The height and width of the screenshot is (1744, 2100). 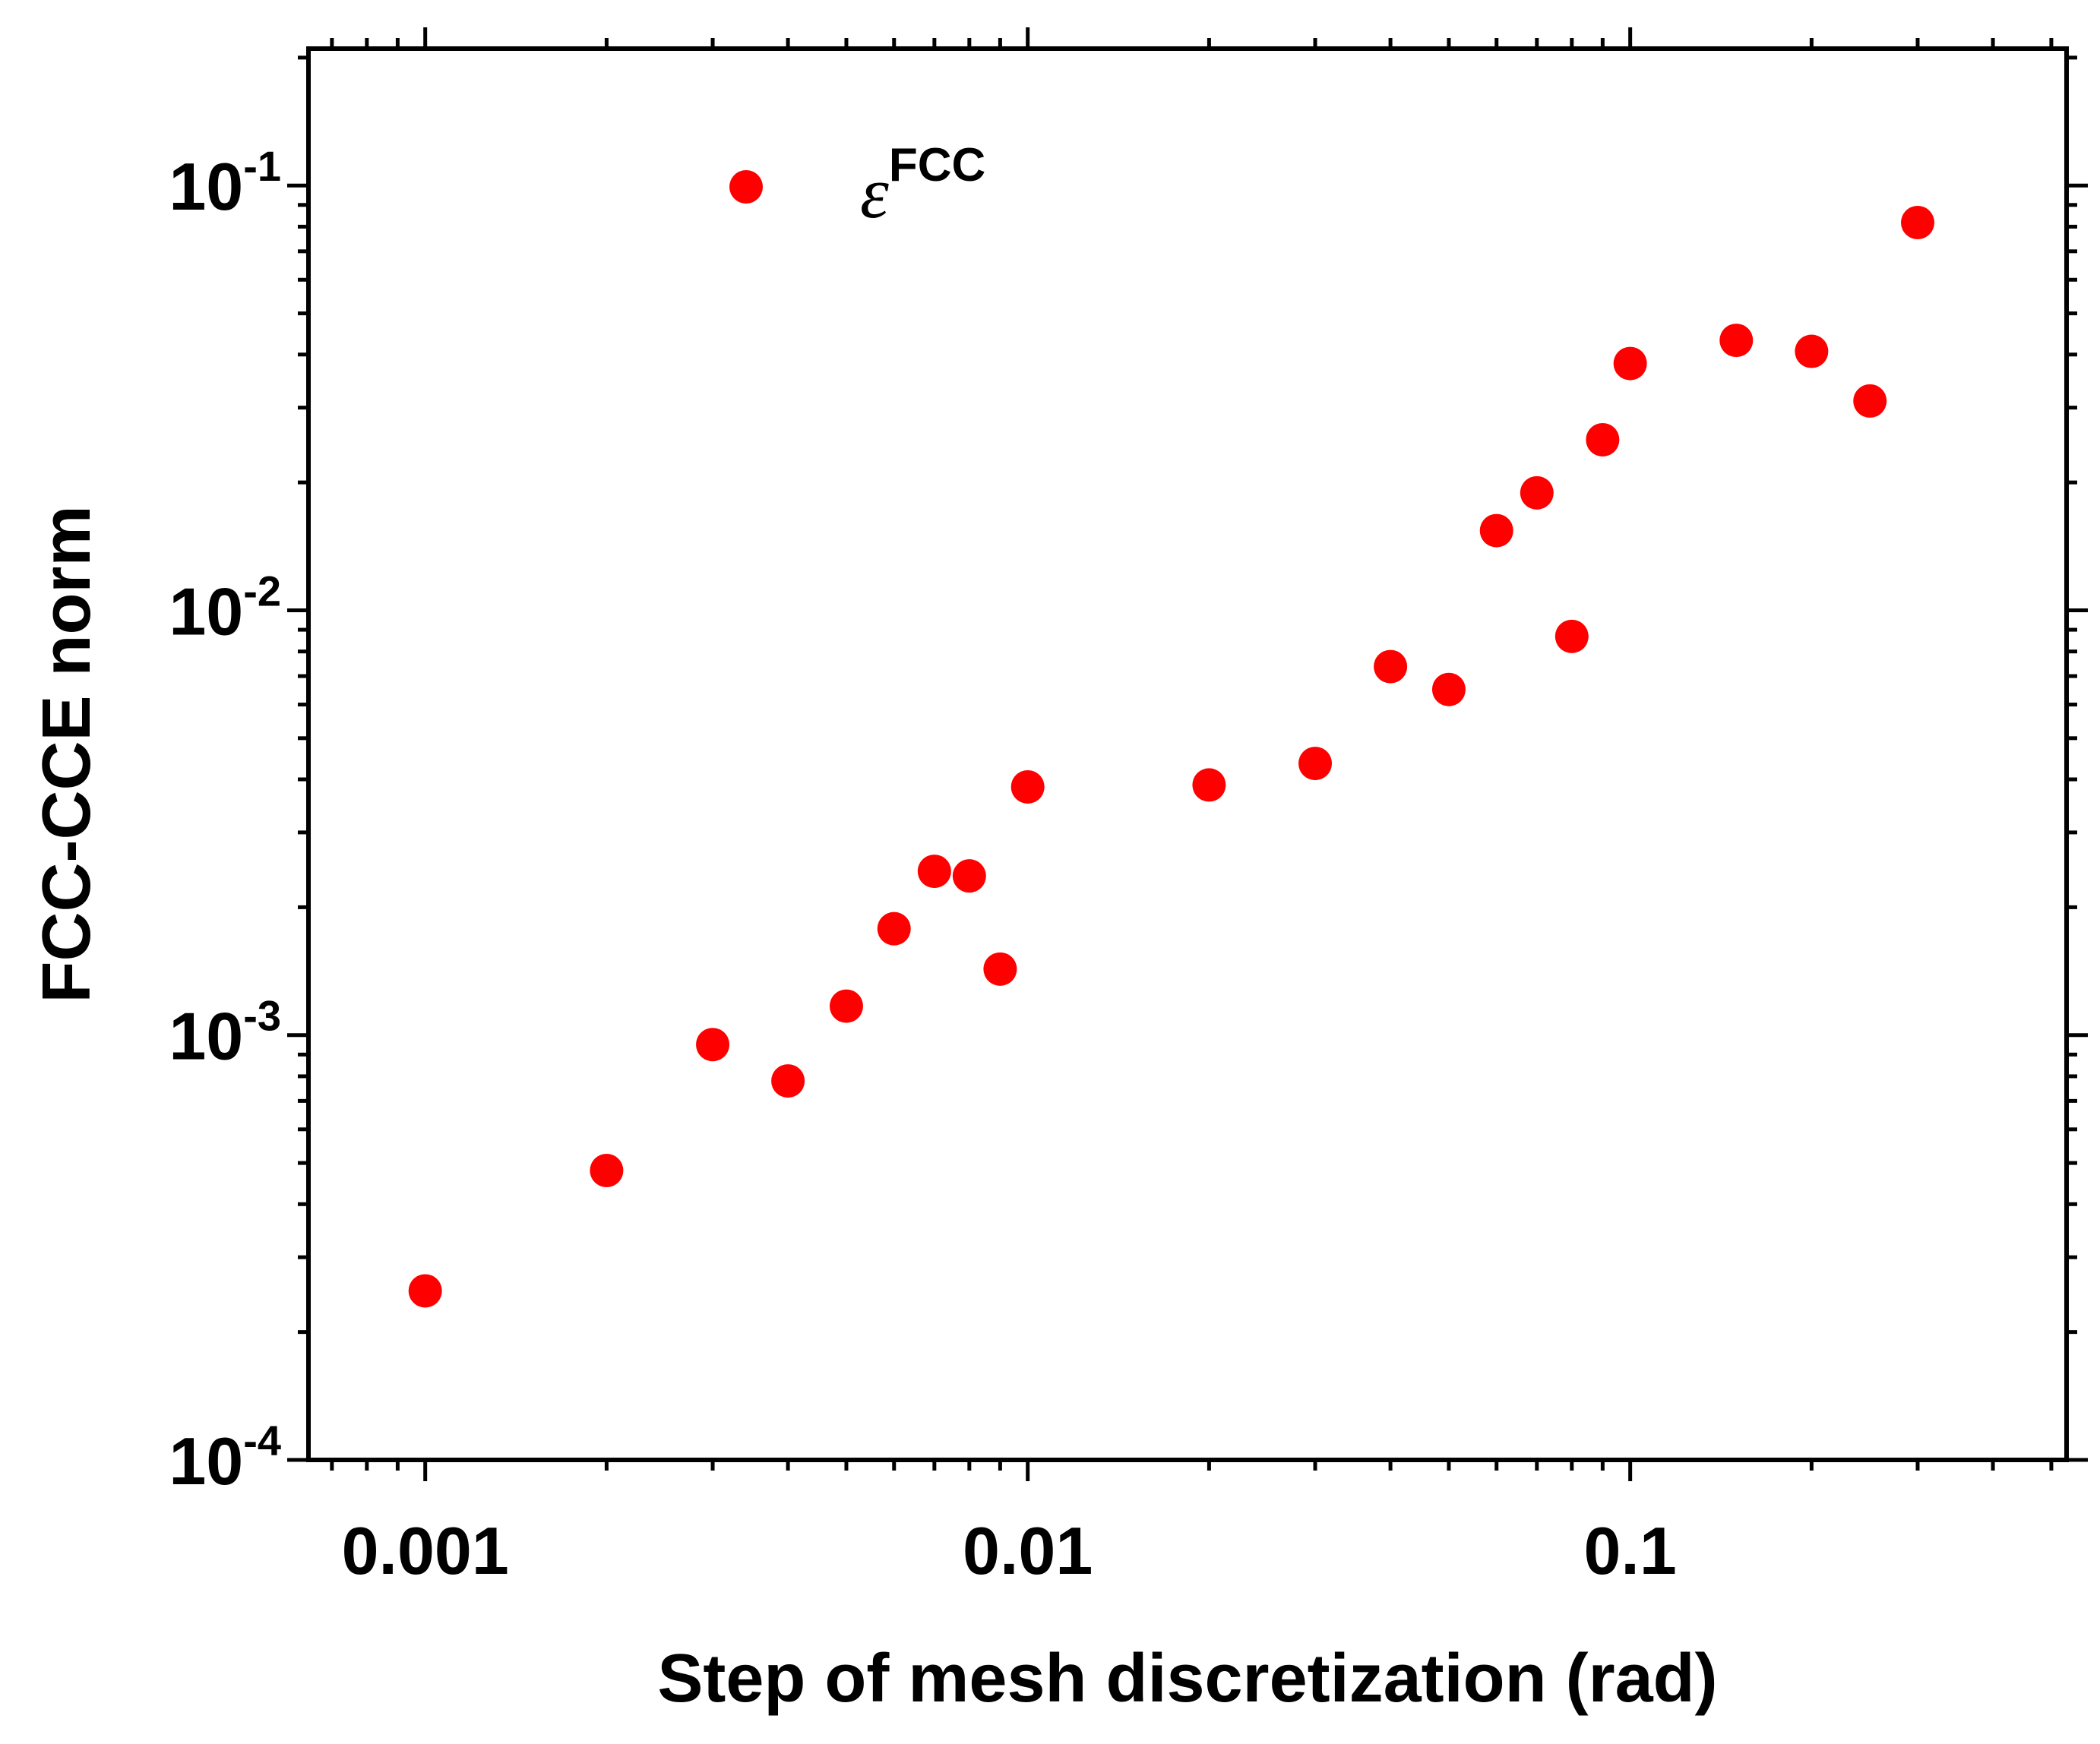 What do you see at coordinates (262, 166) in the screenshot?
I see `y-tick-exponent: -1` at bounding box center [262, 166].